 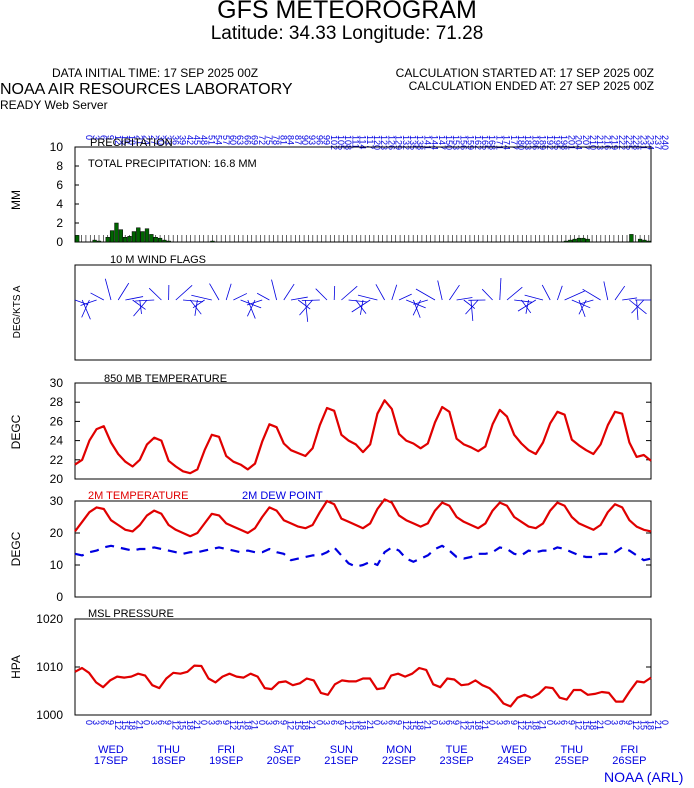 What do you see at coordinates (283, 140) in the screenshot?
I see `forecast-hour-label: 81` at bounding box center [283, 140].